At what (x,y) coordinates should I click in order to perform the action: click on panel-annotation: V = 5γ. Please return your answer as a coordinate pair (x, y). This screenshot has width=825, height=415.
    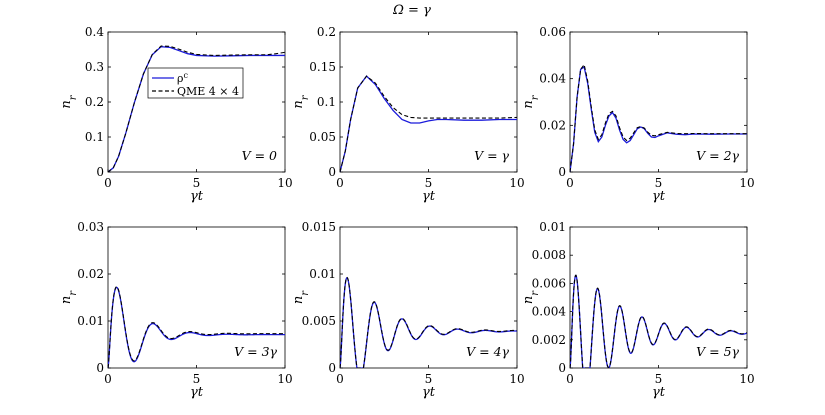
    Looking at the image, I should click on (717, 351).